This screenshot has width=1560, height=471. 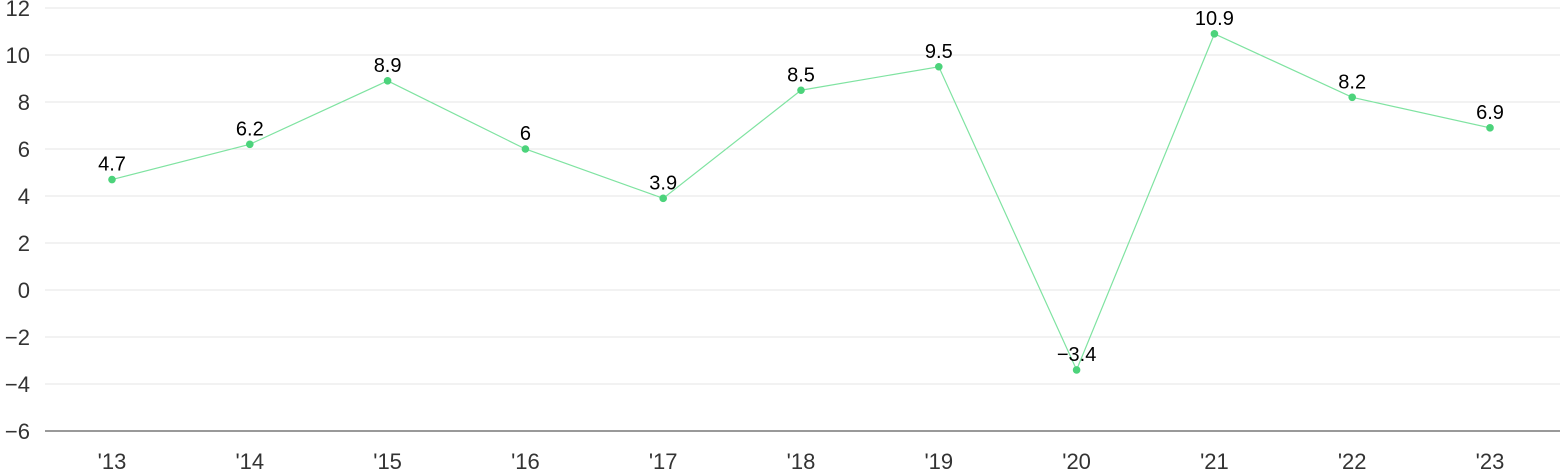 I want to click on data-label: 6.9, so click(x=1490, y=113).